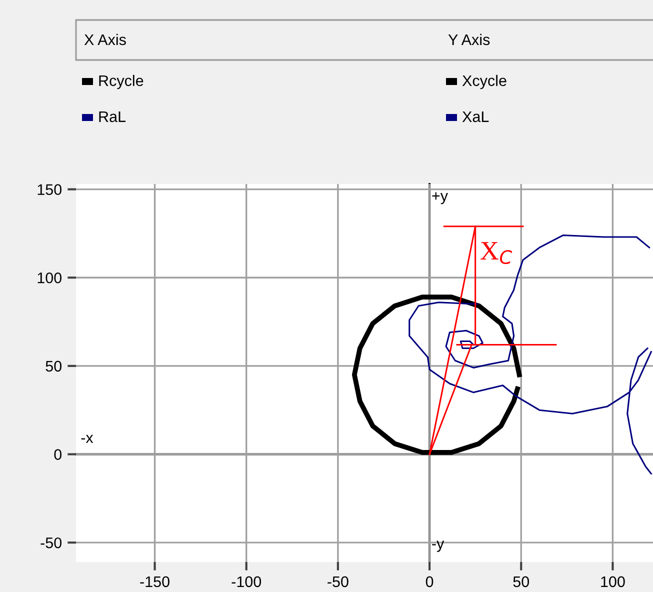  What do you see at coordinates (155, 582) in the screenshot?
I see `x-tick-label: -150` at bounding box center [155, 582].